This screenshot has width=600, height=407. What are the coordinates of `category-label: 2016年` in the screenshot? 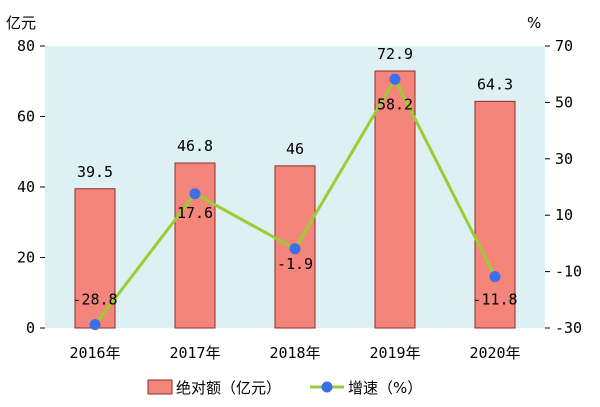 It's located at (94, 353).